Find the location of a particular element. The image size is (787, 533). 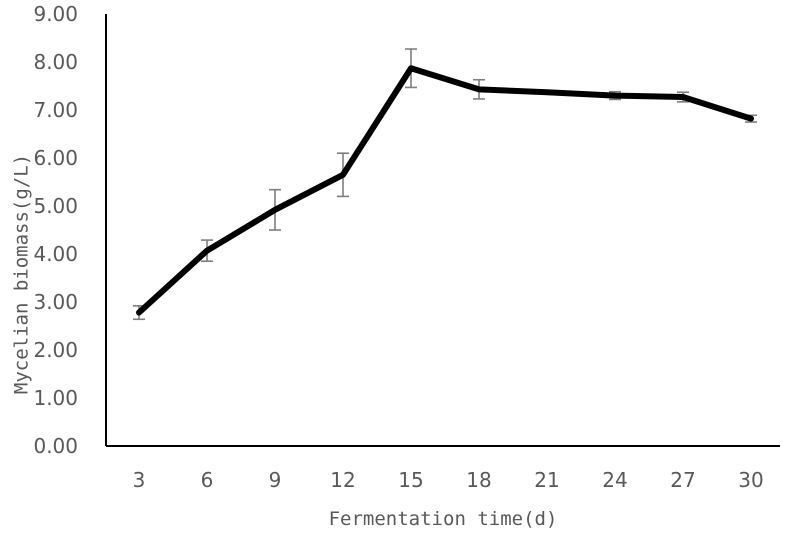

x-tick-label: 9 is located at coordinates (275, 480).